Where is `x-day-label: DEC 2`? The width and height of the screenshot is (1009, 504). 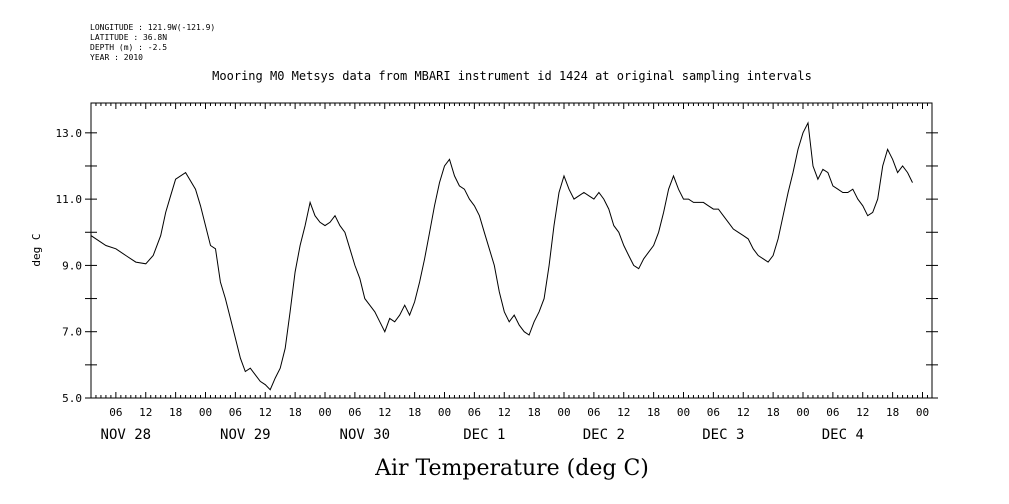 x-day-label: DEC 2 is located at coordinates (604, 435).